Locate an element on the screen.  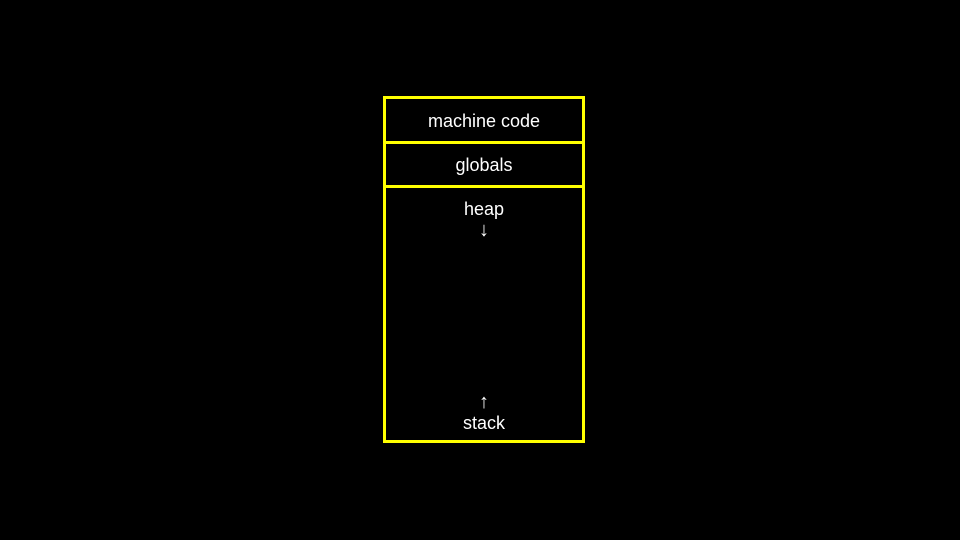
globals-label: globals is located at coordinates (484, 165).